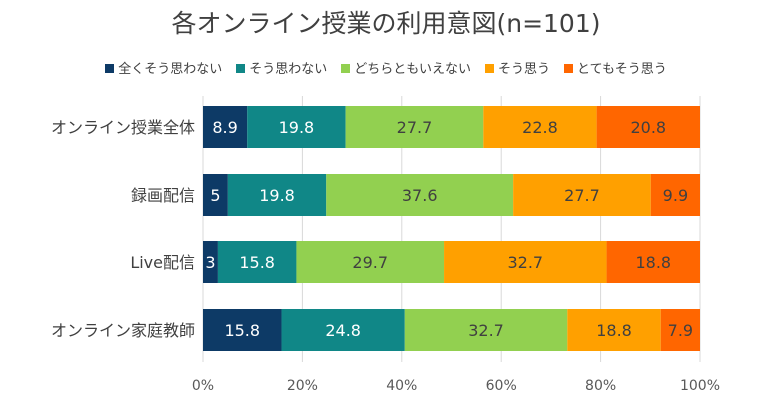 The height and width of the screenshot is (418, 772). Describe the element at coordinates (123, 330) in the screenshot. I see `category-label: オンライン家庭教師` at that location.